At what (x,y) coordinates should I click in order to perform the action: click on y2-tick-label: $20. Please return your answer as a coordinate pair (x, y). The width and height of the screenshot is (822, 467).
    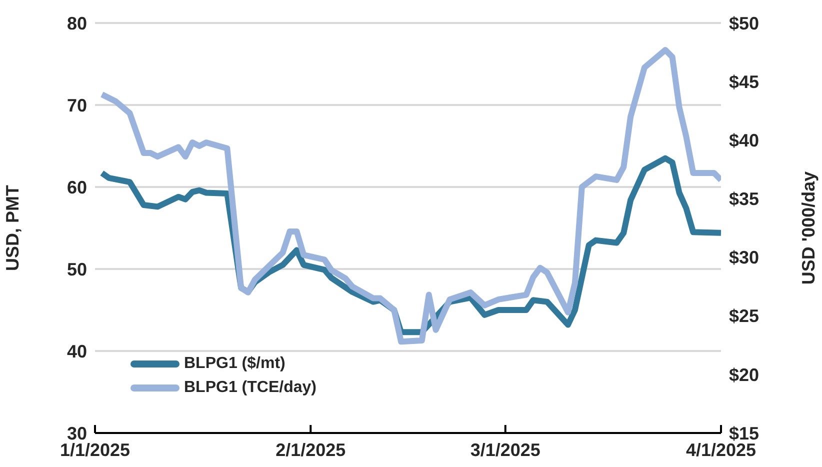
    Looking at the image, I should click on (744, 374).